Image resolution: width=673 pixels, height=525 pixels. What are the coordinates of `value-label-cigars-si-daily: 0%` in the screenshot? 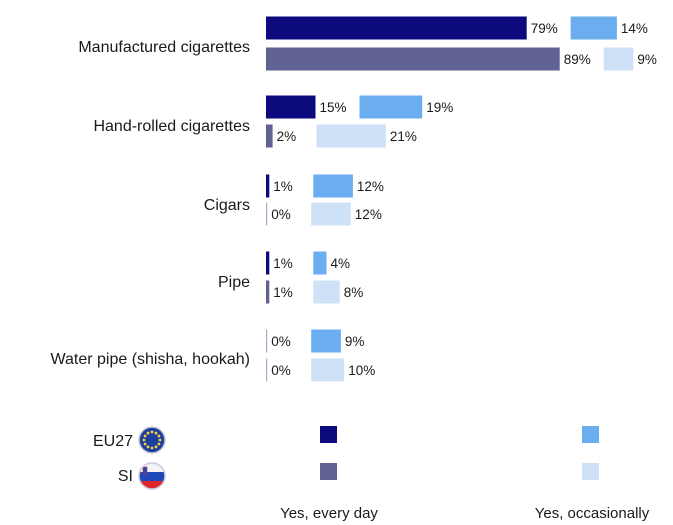 It's located at (281, 214).